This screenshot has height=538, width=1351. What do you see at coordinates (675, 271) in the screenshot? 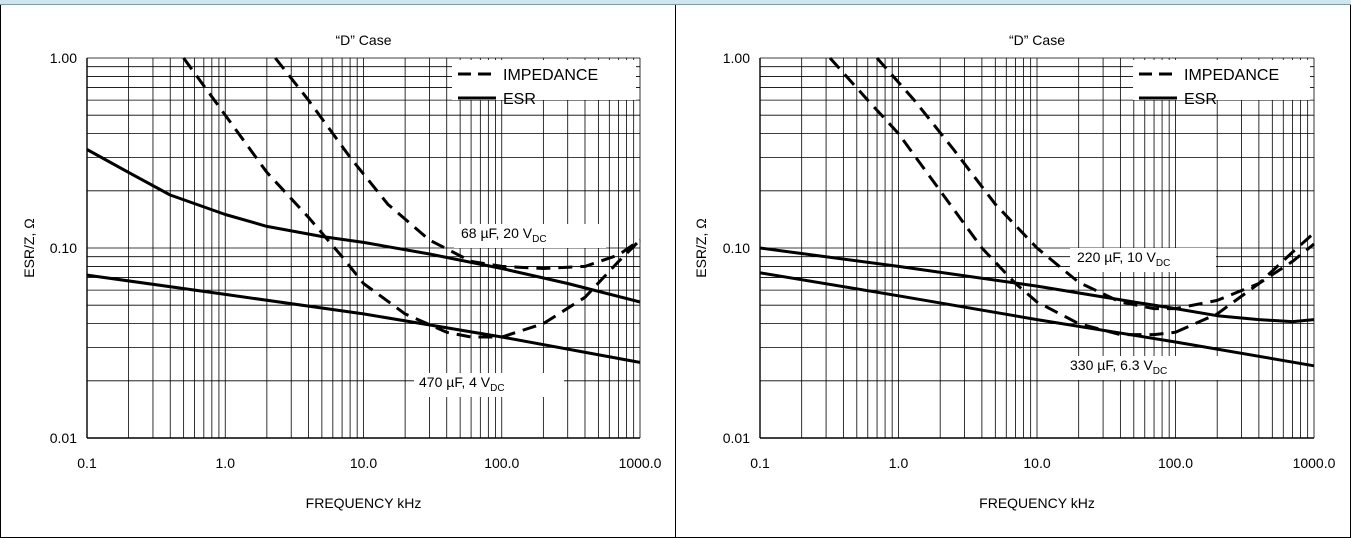
I see `panel-divider` at bounding box center [675, 271].